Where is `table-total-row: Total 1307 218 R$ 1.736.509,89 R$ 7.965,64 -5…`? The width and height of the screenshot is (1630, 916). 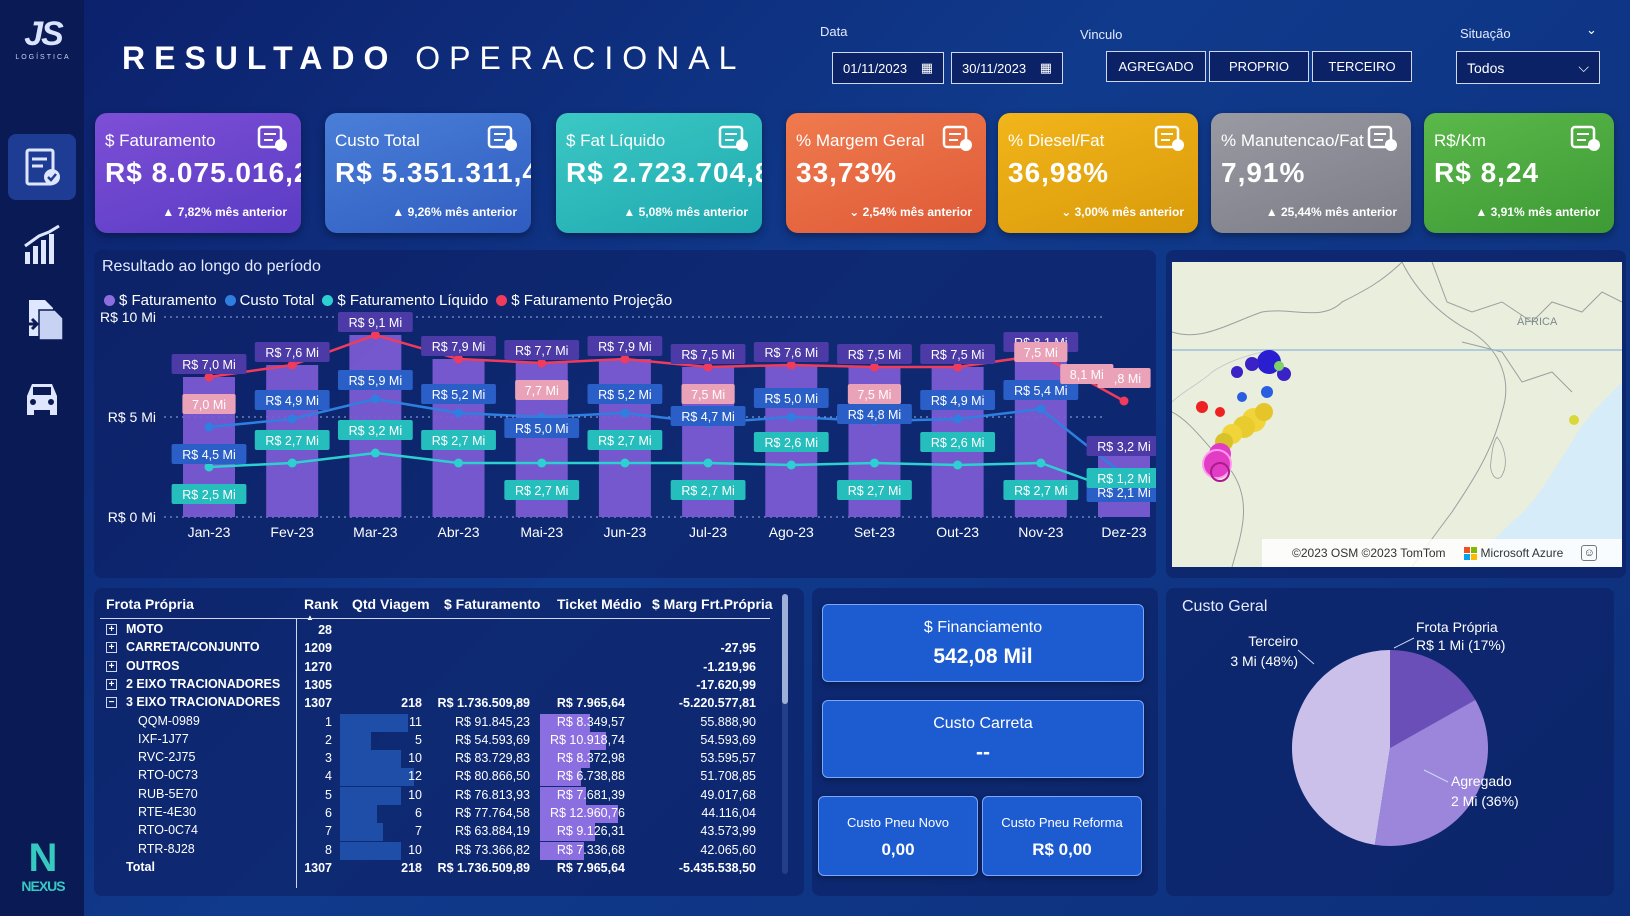
table-total-row: Total 1307 218 R$ 1.736.509,89 R$ 7.965,64 -5… is located at coordinates (443, 869).